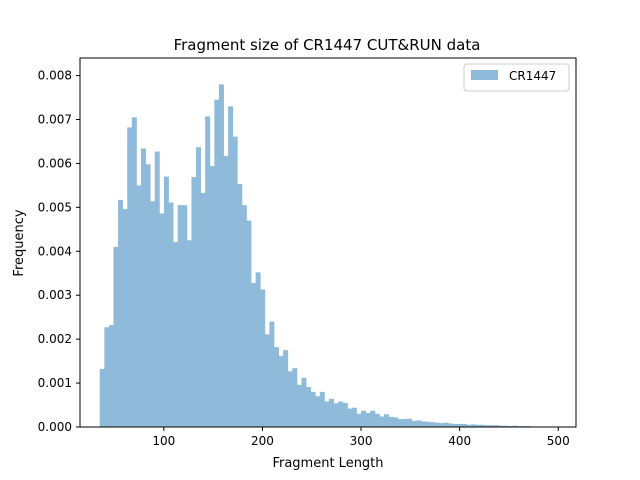 The height and width of the screenshot is (480, 640). Describe the element at coordinates (327, 463) in the screenshot. I see `x-axis-label: Fragment Length` at that location.